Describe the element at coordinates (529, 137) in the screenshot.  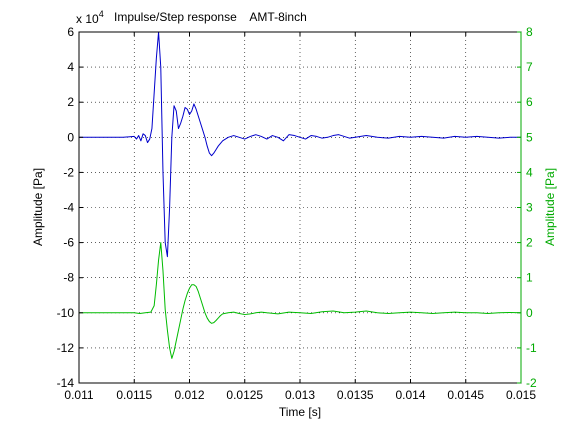
I see `y-right-tick-label: 5` at that location.